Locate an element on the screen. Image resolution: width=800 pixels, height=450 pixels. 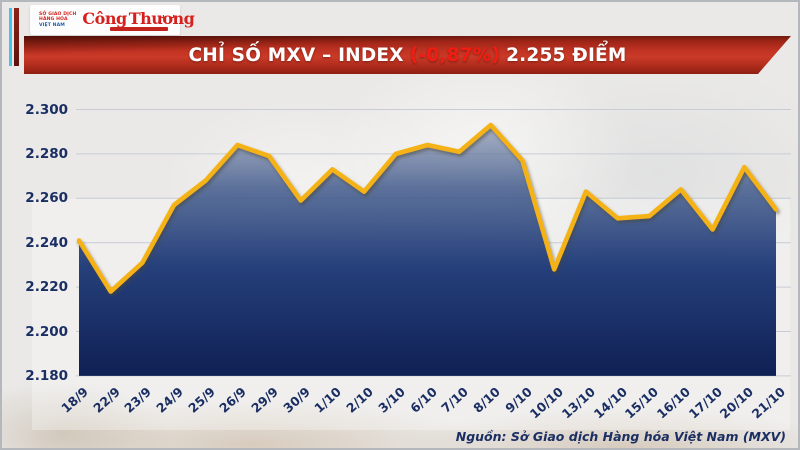
y-tick-label: 2.280 is located at coordinates (46, 153).